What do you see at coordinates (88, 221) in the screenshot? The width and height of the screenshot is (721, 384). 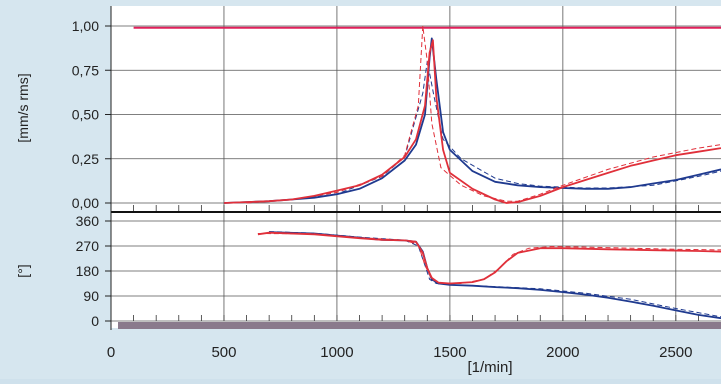 I see `y-tick-label: 360` at bounding box center [88, 221].